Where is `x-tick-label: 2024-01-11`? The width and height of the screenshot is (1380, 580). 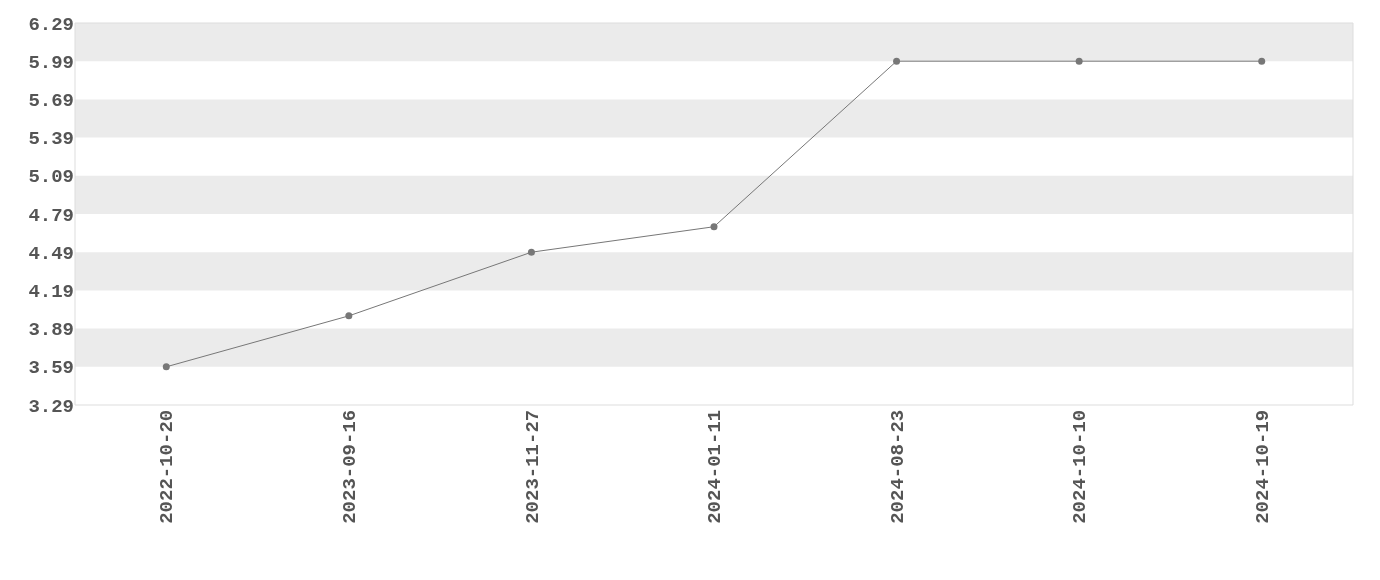 x-tick-label: 2024-01-11 is located at coordinates (715, 466).